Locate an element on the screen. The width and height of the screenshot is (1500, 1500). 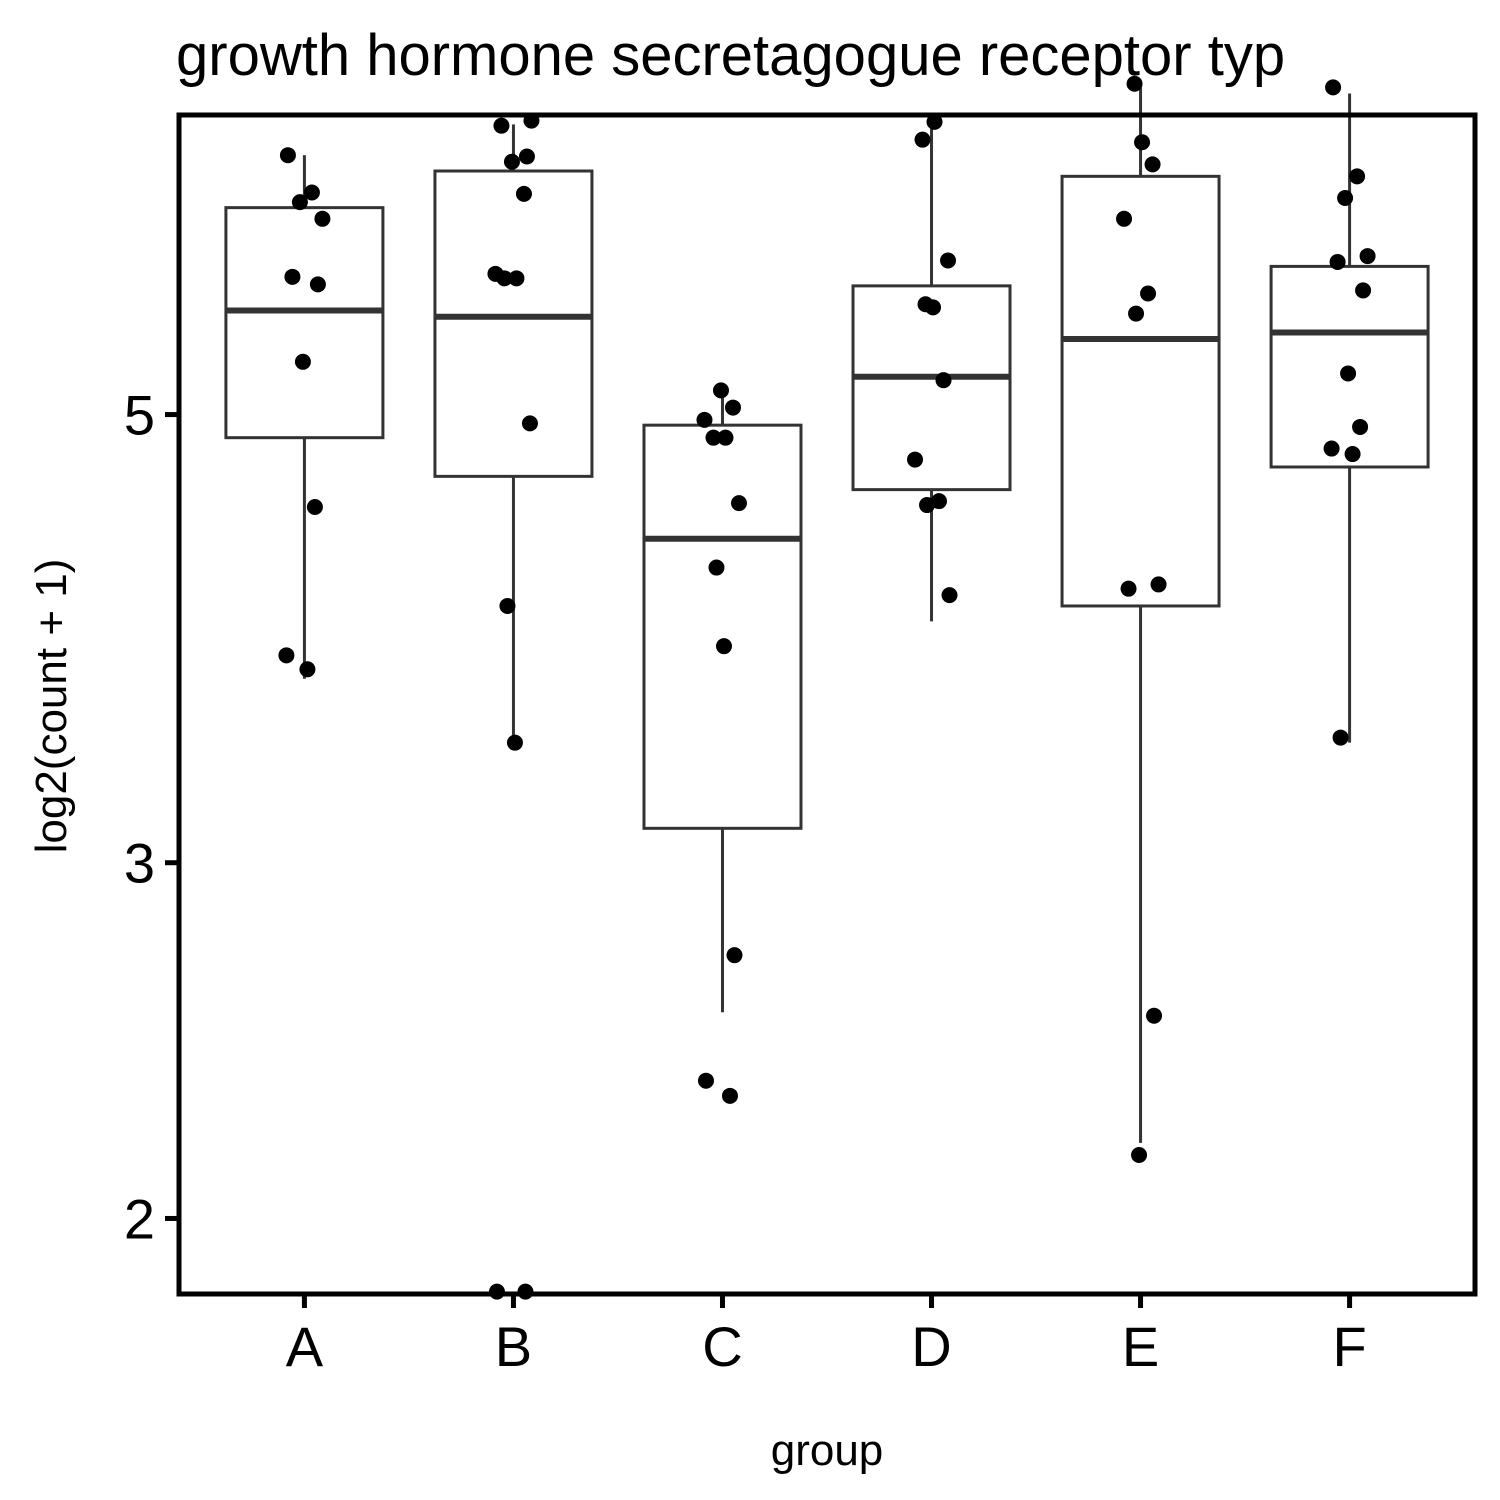
box-group-B is located at coordinates (513, 433).